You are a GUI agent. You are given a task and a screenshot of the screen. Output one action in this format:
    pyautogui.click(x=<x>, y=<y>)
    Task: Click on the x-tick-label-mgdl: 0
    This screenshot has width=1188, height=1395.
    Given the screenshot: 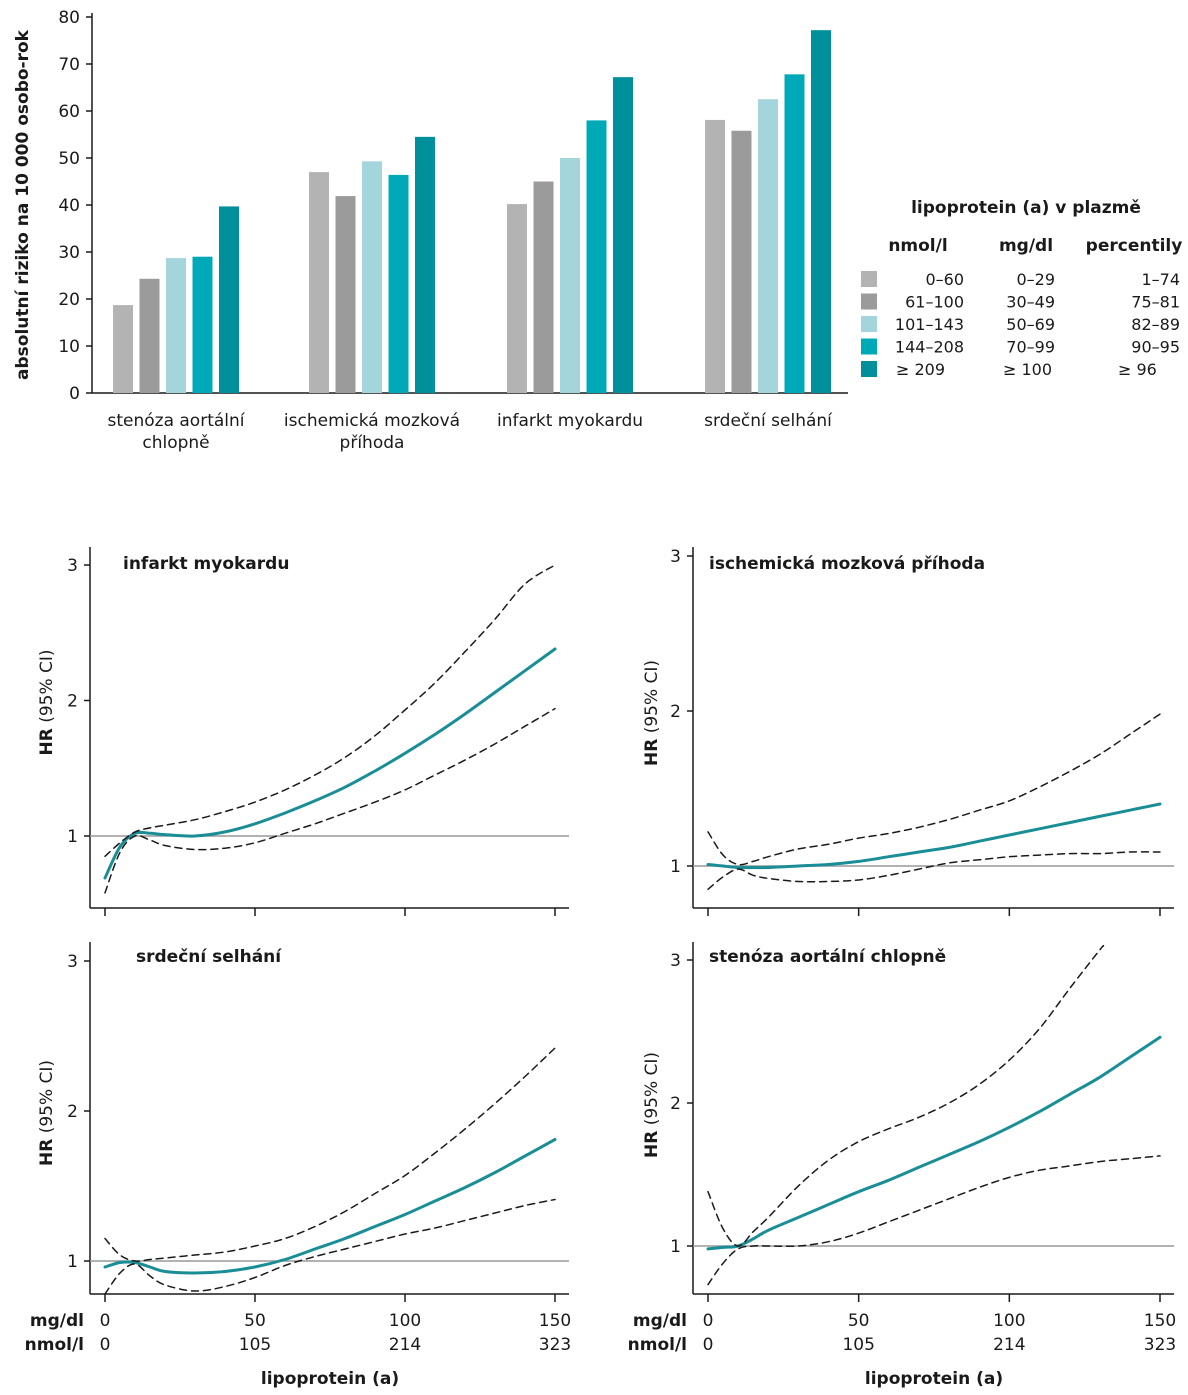 What is the action you would take?
    pyautogui.click(x=708, y=1321)
    